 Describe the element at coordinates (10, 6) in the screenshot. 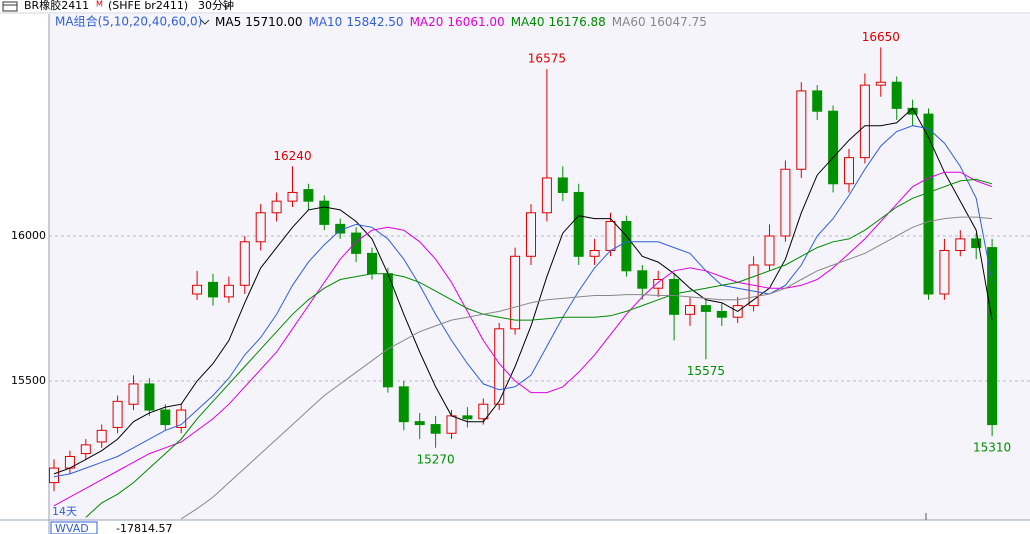

I see `window-icon` at that location.